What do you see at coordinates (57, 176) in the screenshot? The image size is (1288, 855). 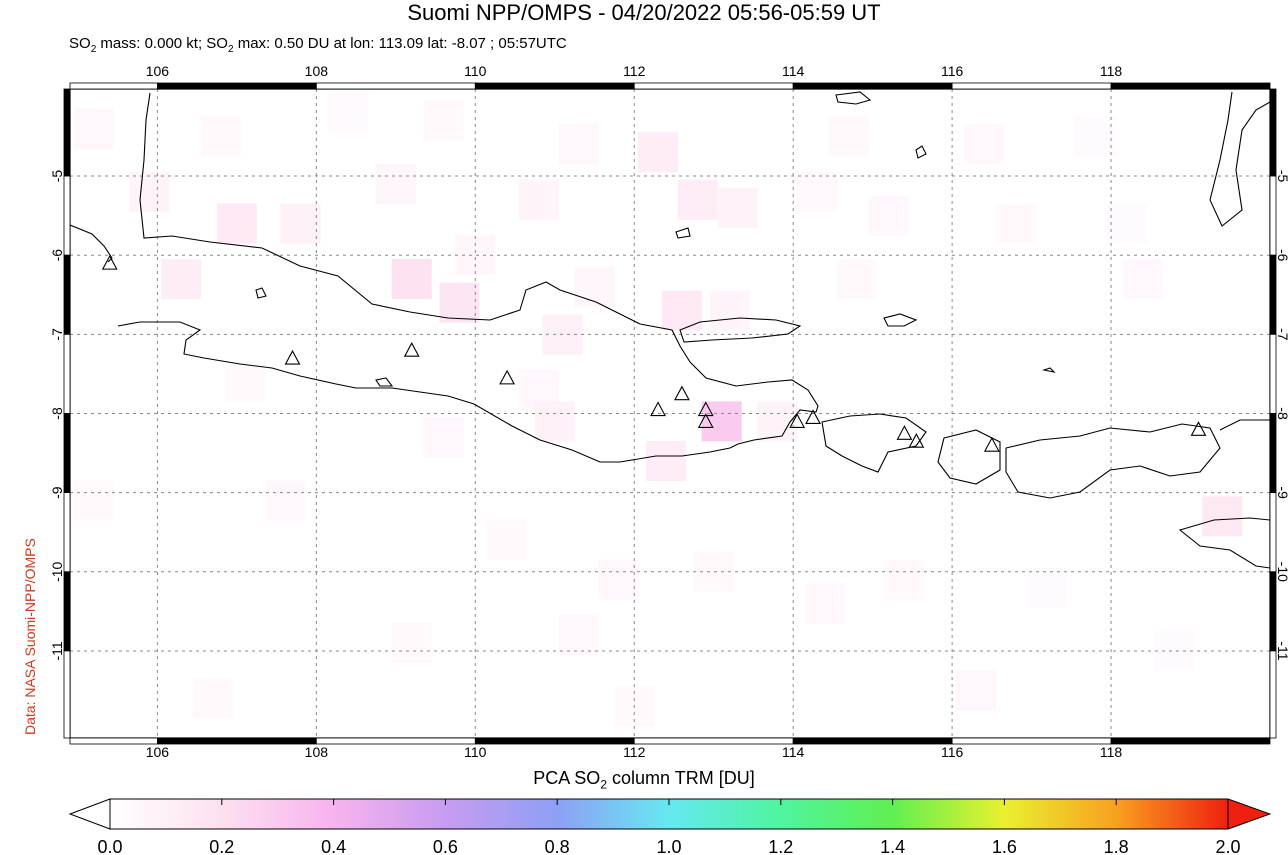 I see `lat-tick-label-left: -5` at bounding box center [57, 176].